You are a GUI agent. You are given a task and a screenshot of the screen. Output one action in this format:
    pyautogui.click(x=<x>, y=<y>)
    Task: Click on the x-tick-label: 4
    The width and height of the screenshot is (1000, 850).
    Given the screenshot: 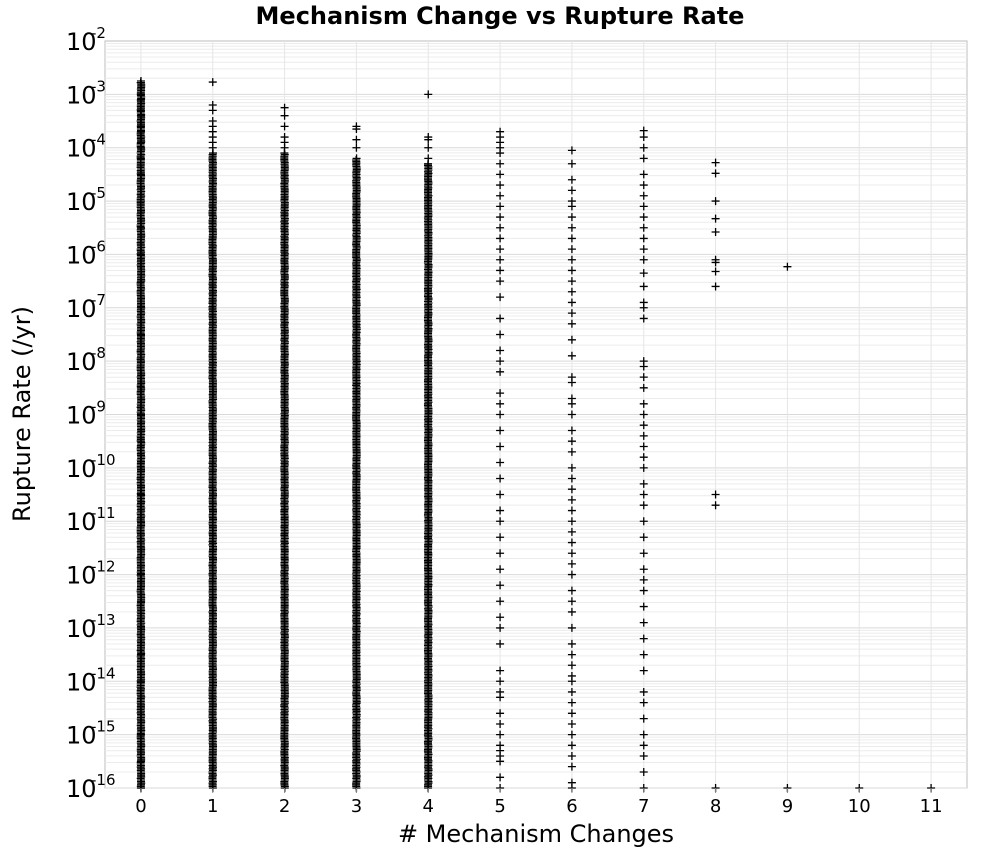 What is the action you would take?
    pyautogui.click(x=428, y=806)
    